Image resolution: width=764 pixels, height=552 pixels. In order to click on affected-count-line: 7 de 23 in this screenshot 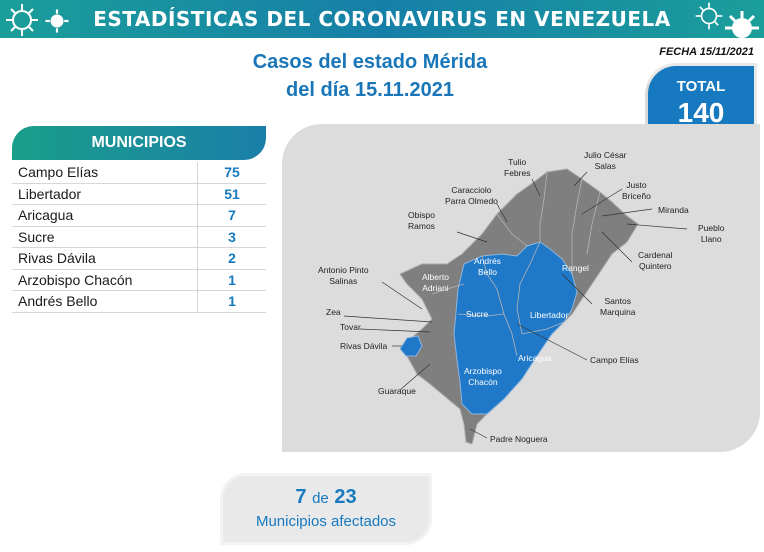, I will do `click(326, 497)`.